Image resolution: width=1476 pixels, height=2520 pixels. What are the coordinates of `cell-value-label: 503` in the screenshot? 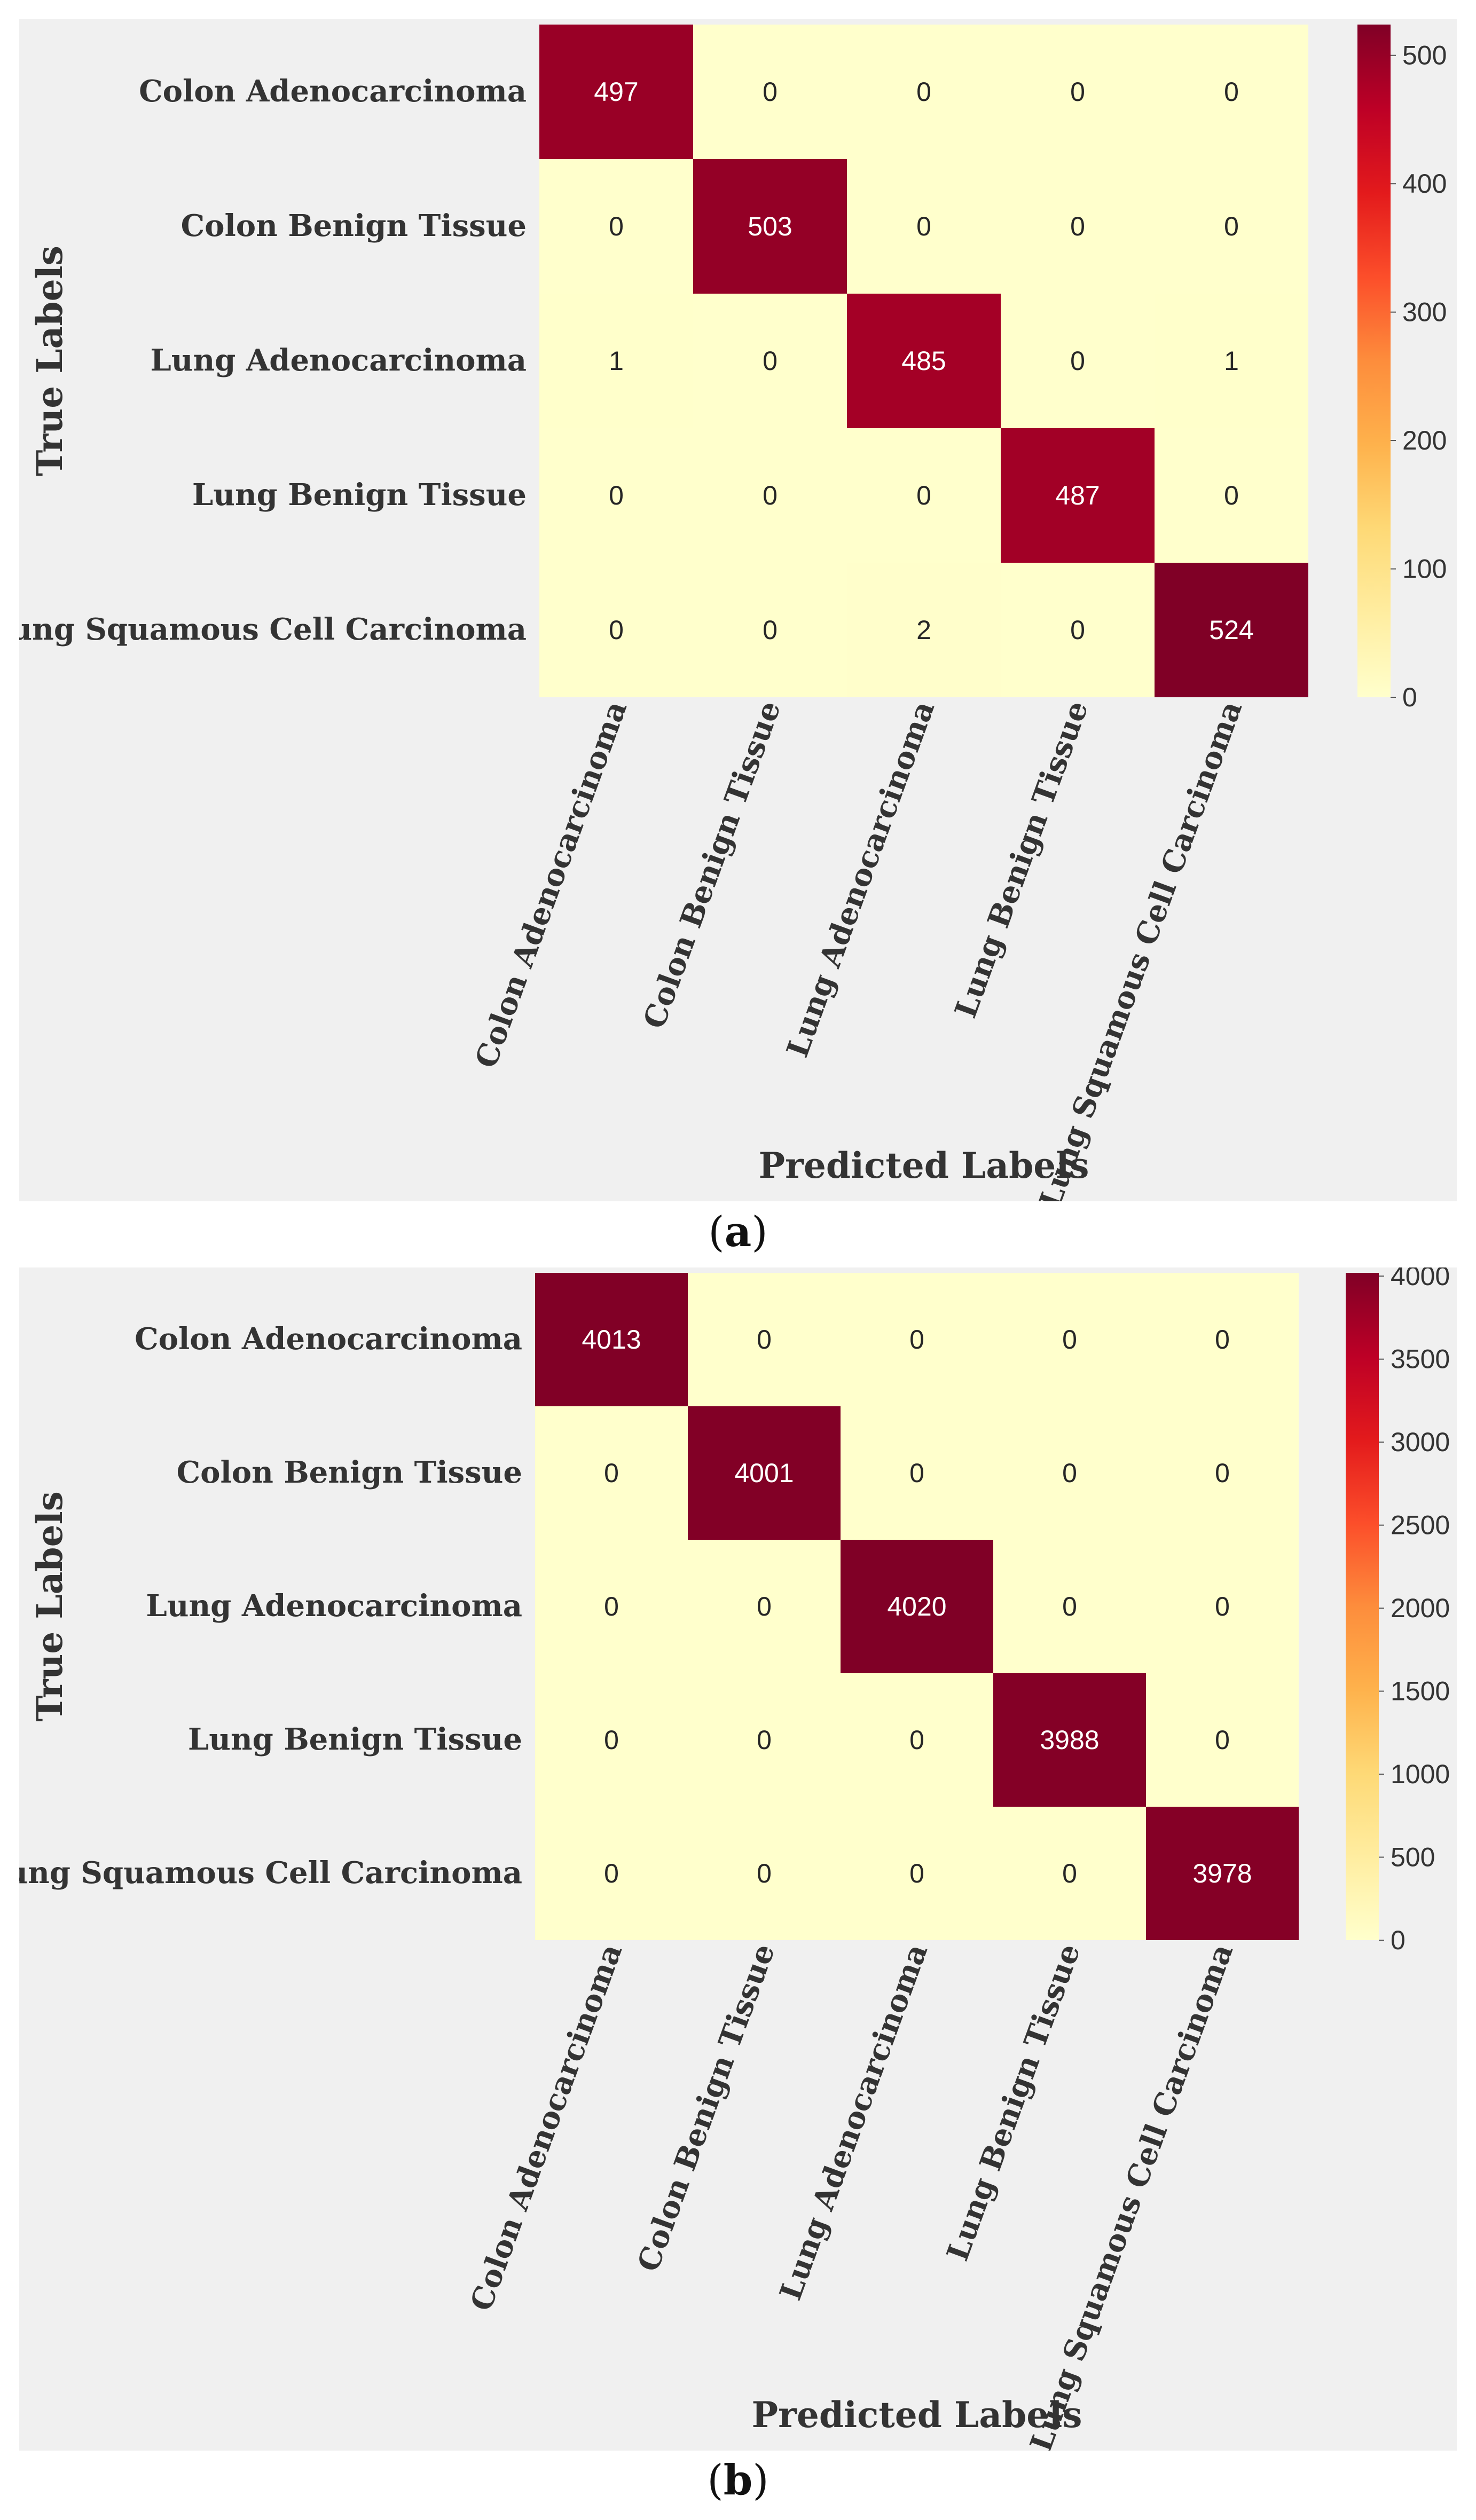 It's located at (770, 226).